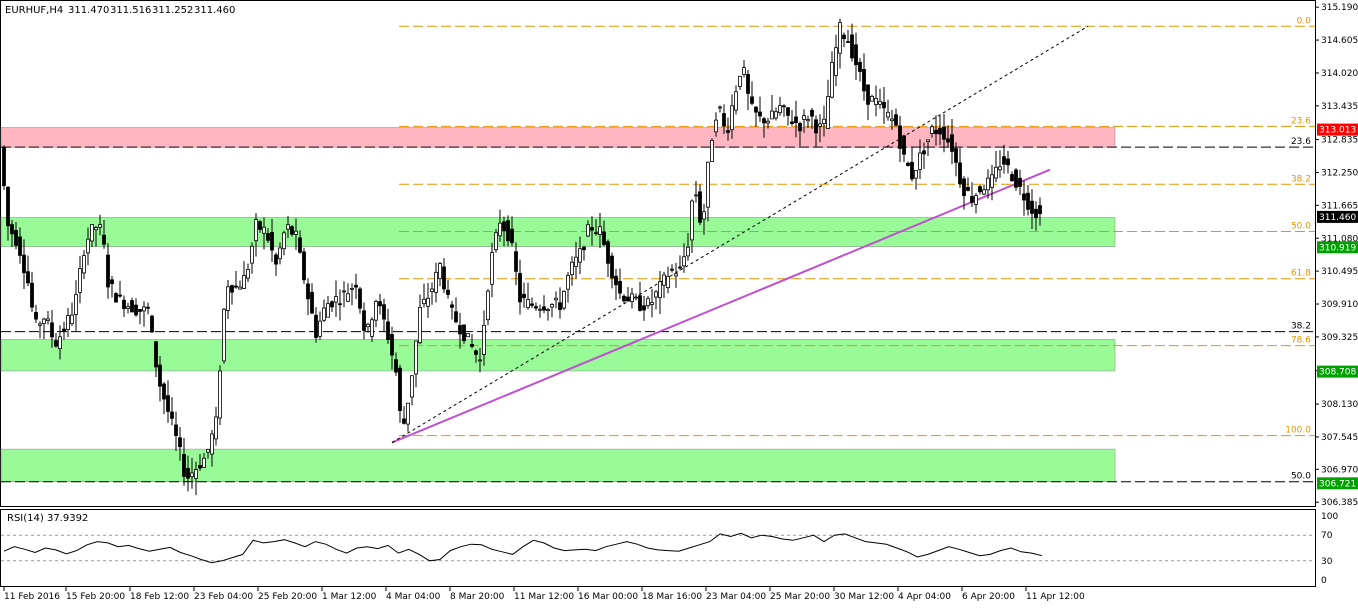 This screenshot has height=610, width=1358. Describe the element at coordinates (223, 597) in the screenshot. I see `time-tick-label: 23 Feb 04:00` at that location.